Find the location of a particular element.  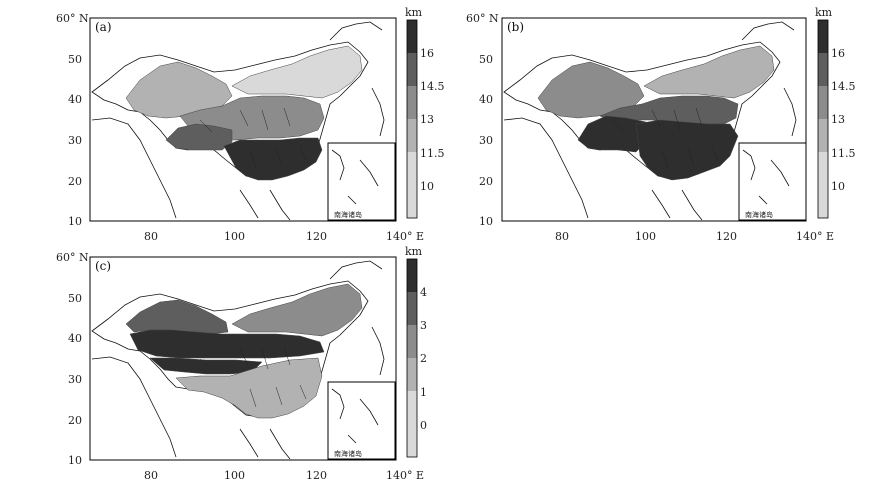

region-northeast-c is located at coordinates (297, 310).